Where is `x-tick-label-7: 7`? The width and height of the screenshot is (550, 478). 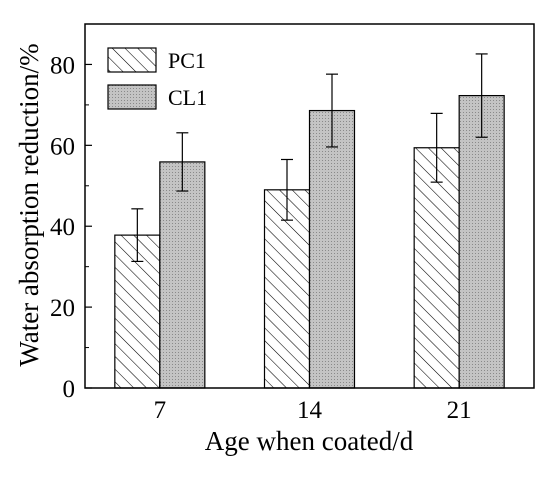 x-tick-label-7: 7 is located at coordinates (160, 410).